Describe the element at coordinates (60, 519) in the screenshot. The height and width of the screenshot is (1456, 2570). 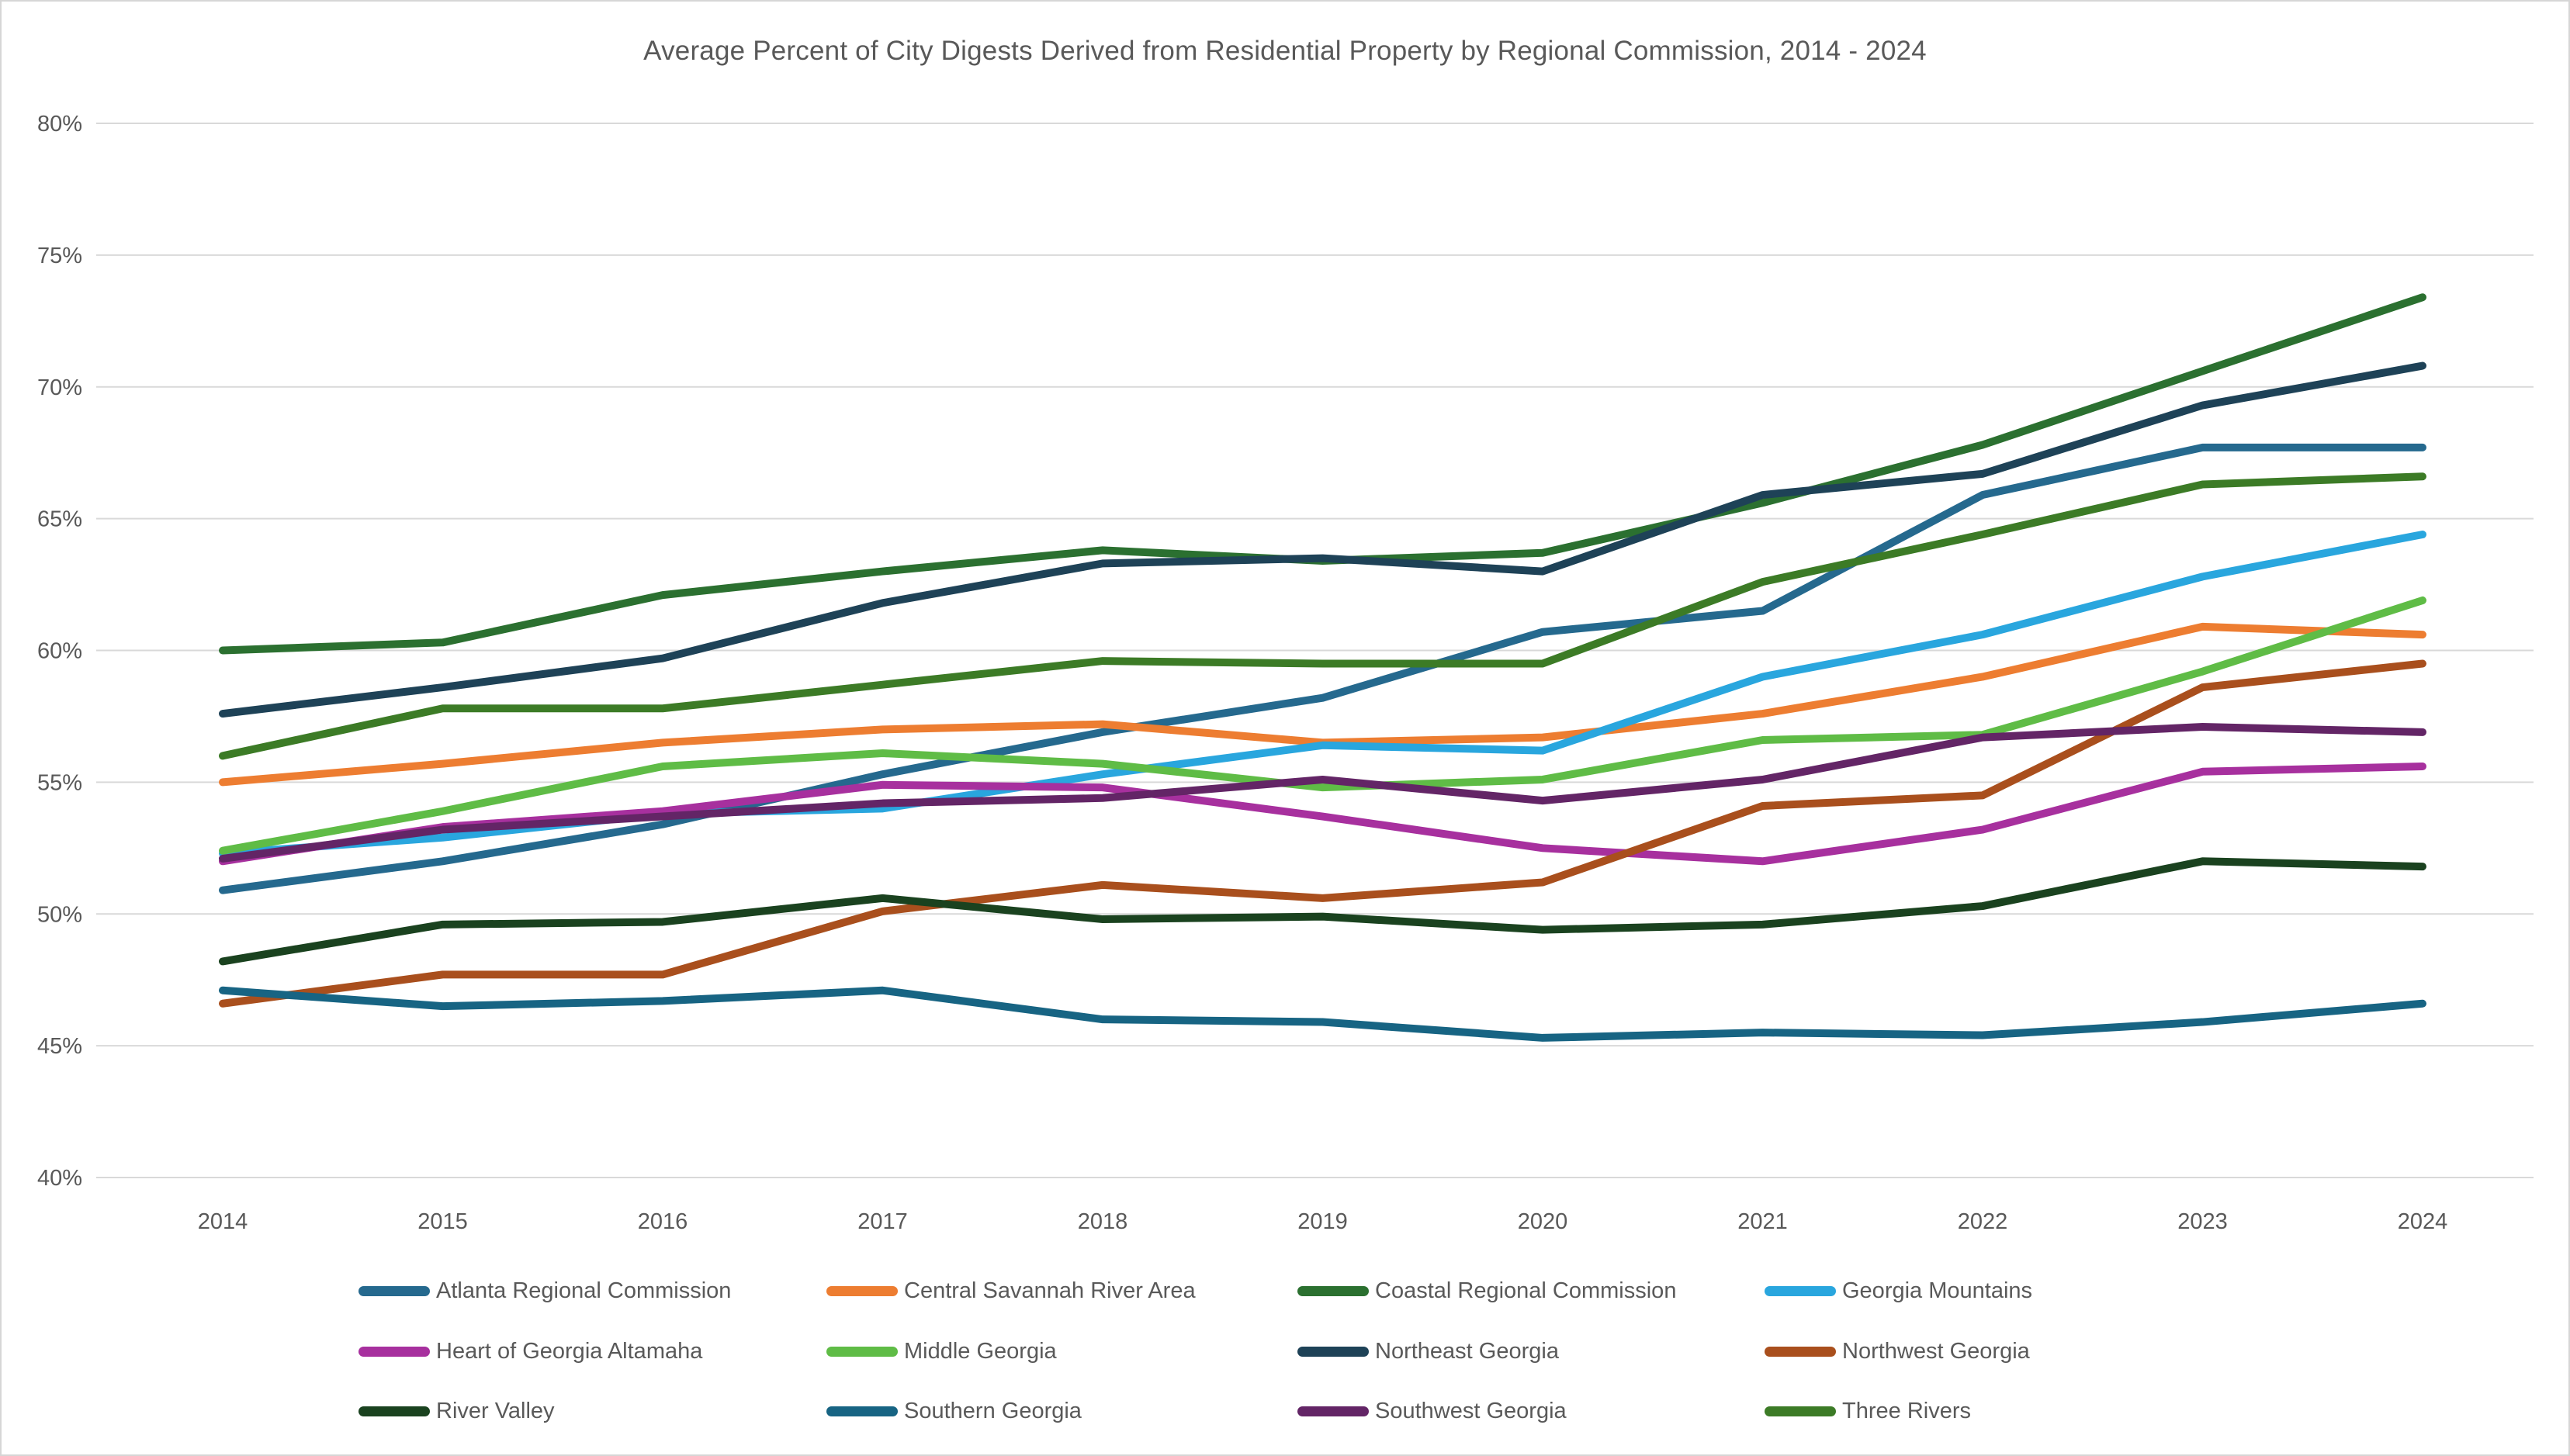
I see `y-axis-tick-label: 65%` at that location.